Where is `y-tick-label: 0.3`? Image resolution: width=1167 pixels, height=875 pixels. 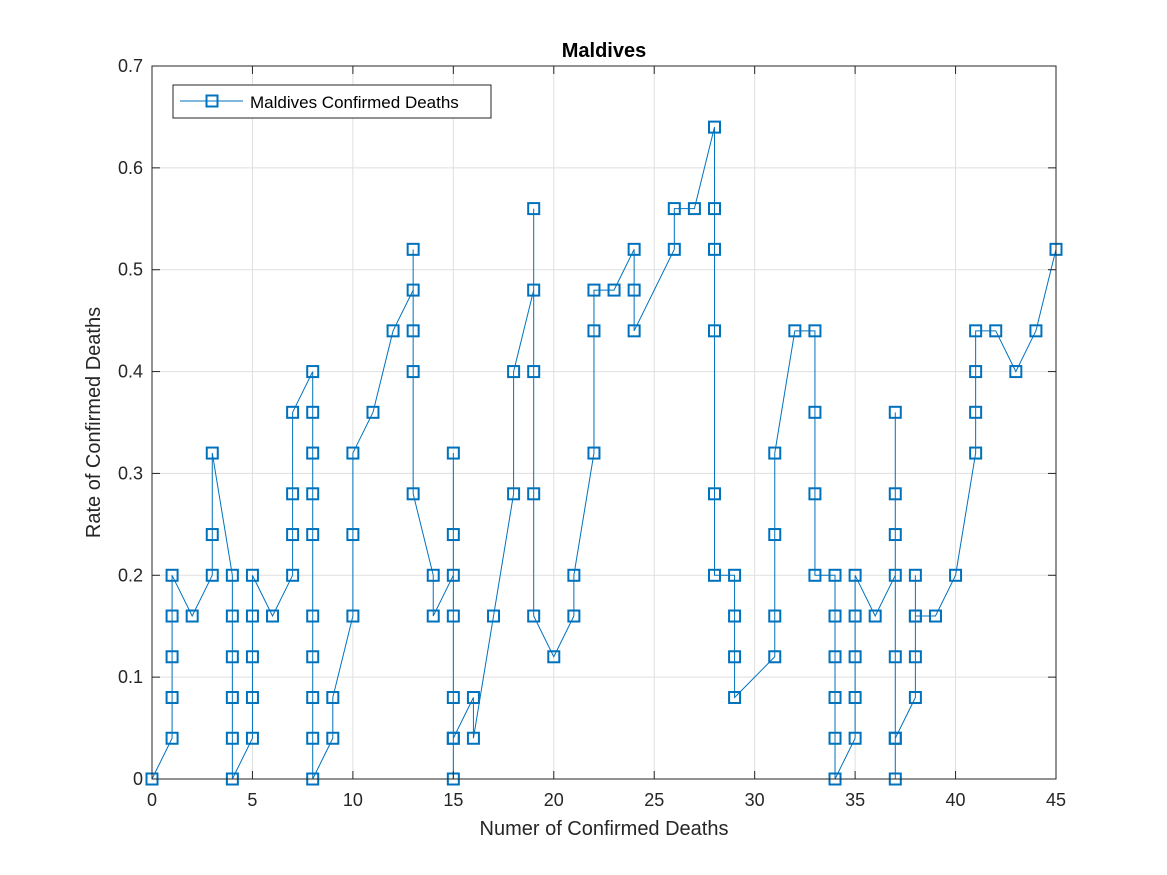 y-tick-label: 0.3 is located at coordinates (130, 473).